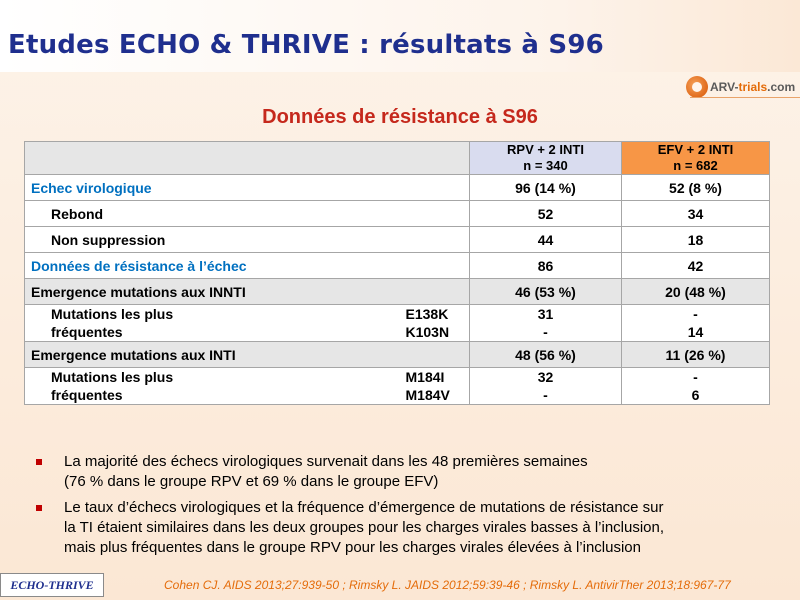 This screenshot has height=600, width=800. Describe the element at coordinates (545, 377) in the screenshot. I see `rpv-value-line: 32` at that location.